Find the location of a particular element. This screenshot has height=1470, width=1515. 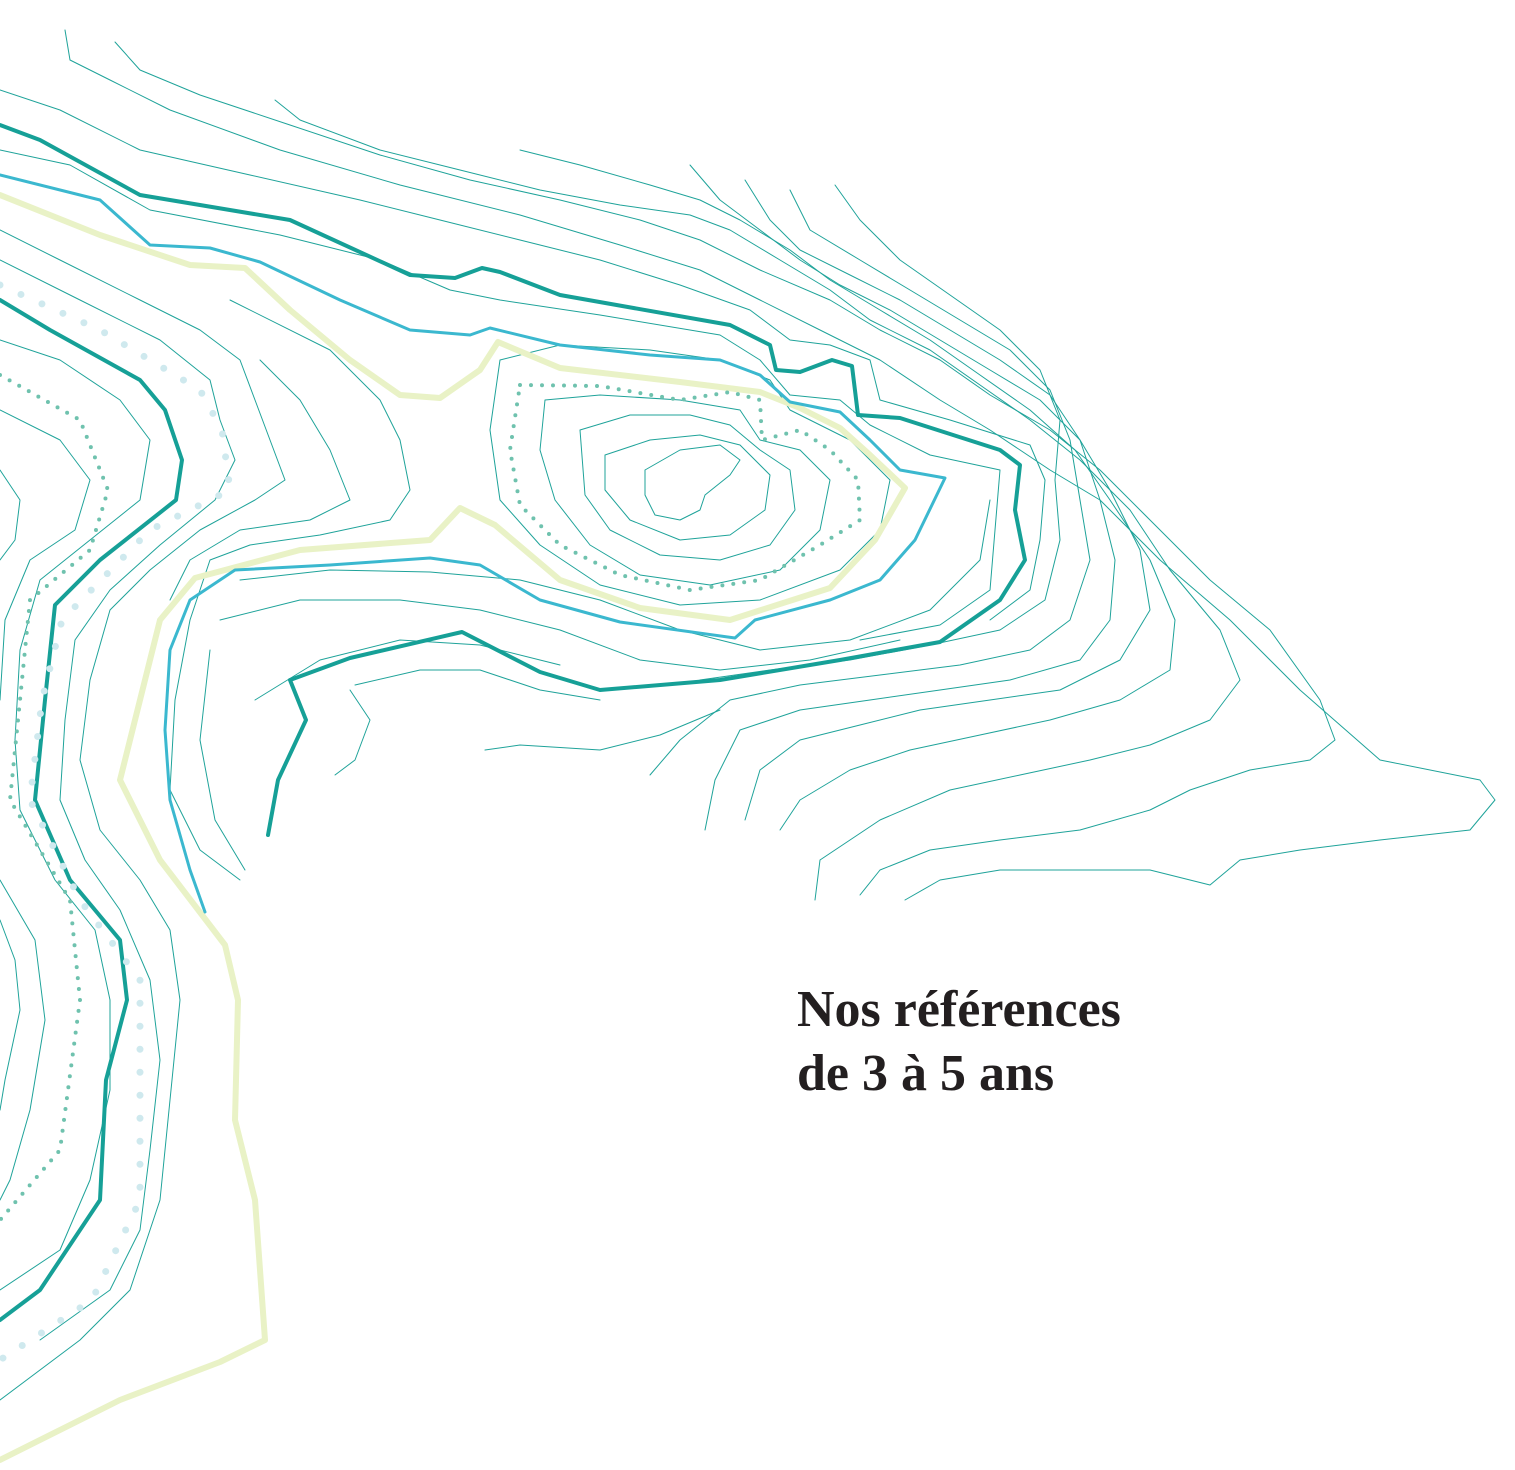

title-line: Nos références is located at coordinates (959, 1009).